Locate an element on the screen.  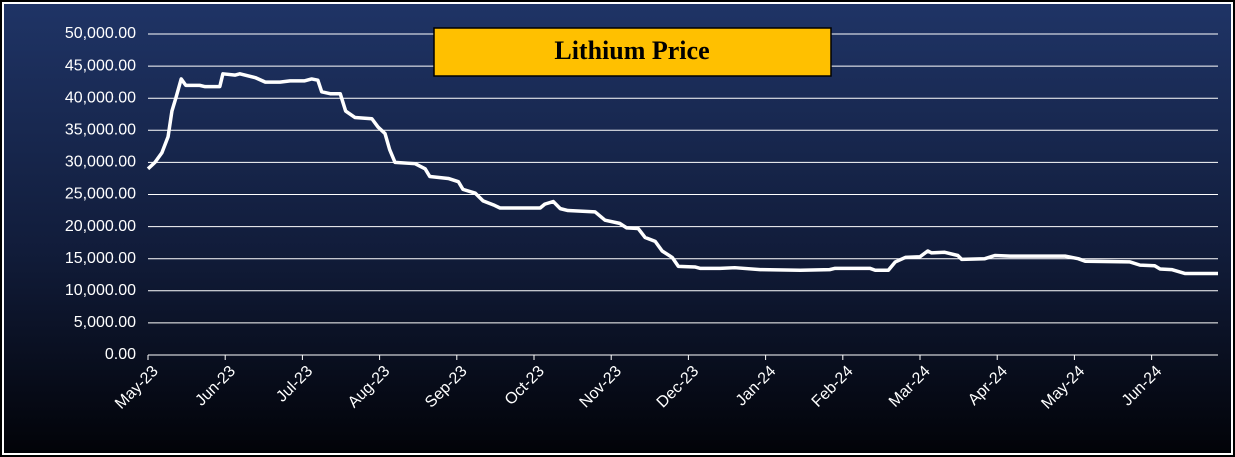
chart-title: Lithium Price is located at coordinates (631, 50).